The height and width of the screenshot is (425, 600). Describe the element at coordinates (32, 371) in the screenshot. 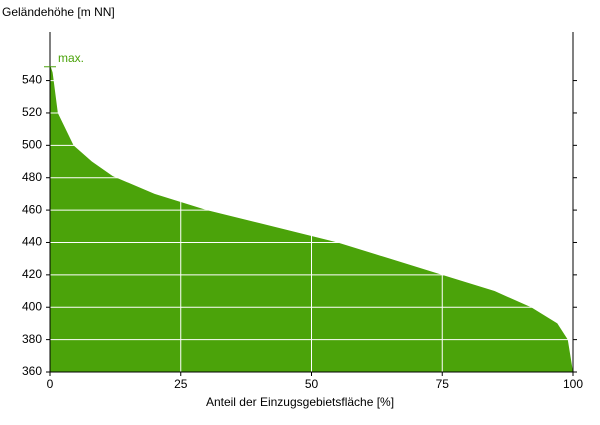

I see `y-tick-label: 360` at that location.